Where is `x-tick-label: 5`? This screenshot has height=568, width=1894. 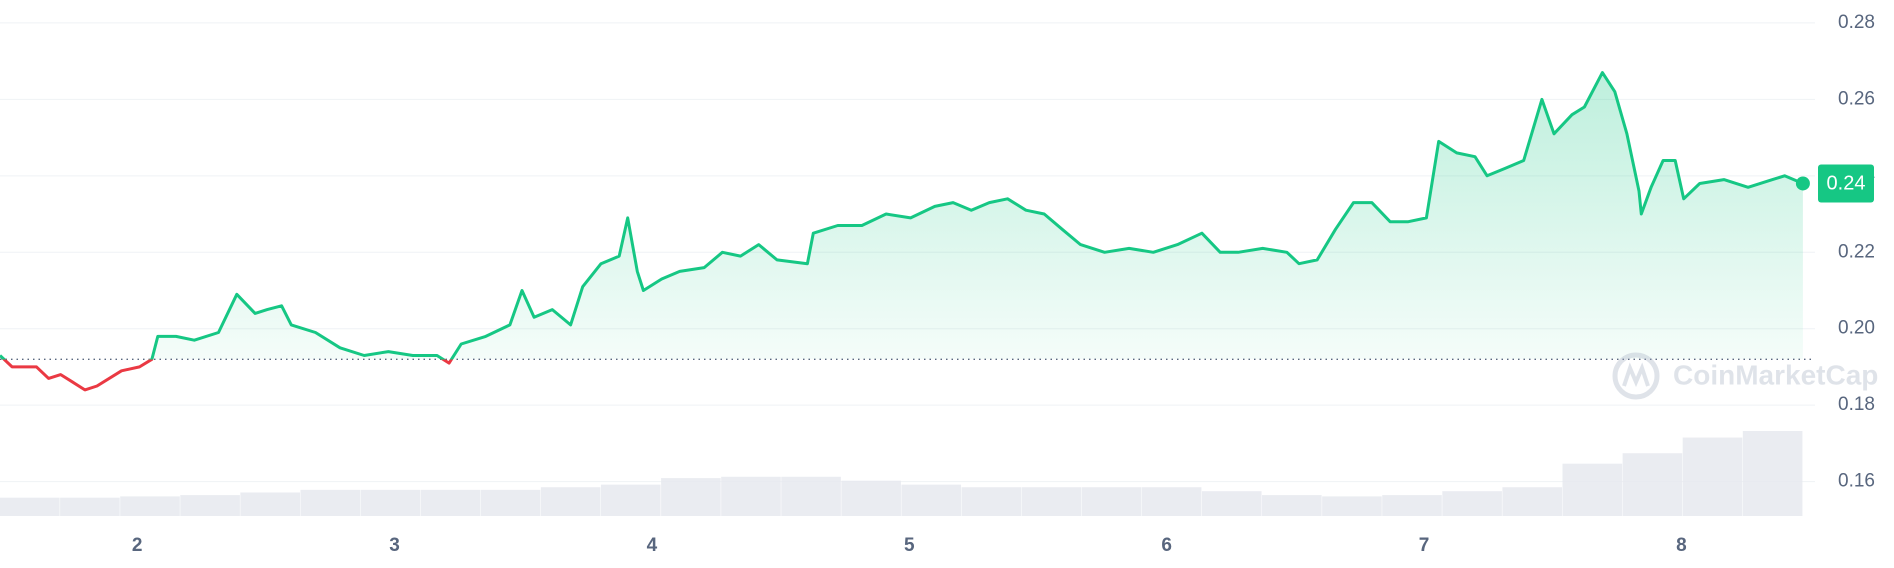
x-tick-label: 5 is located at coordinates (909, 545).